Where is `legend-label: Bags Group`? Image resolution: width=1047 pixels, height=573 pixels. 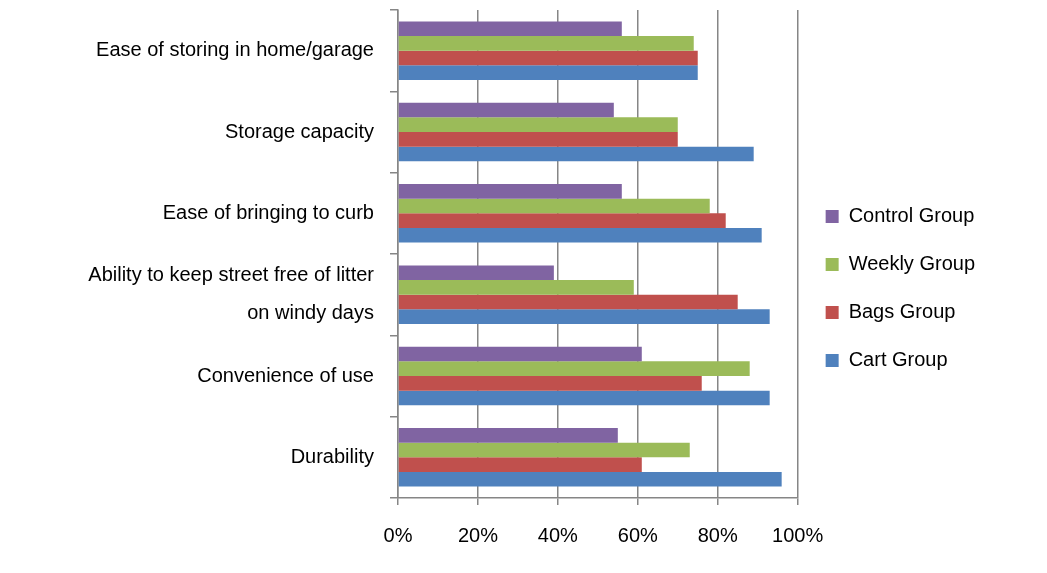 legend-label: Bags Group is located at coordinates (902, 311).